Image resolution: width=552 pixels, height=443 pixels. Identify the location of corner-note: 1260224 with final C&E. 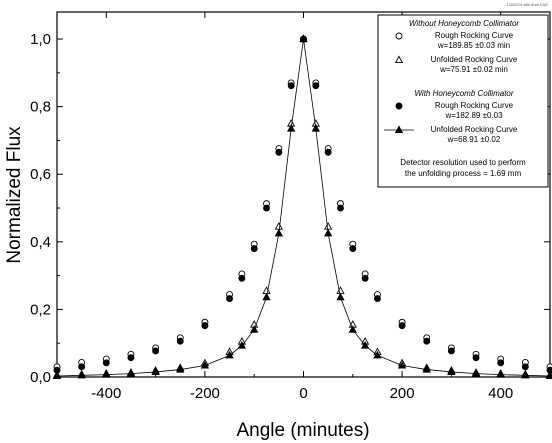
(527, 4).